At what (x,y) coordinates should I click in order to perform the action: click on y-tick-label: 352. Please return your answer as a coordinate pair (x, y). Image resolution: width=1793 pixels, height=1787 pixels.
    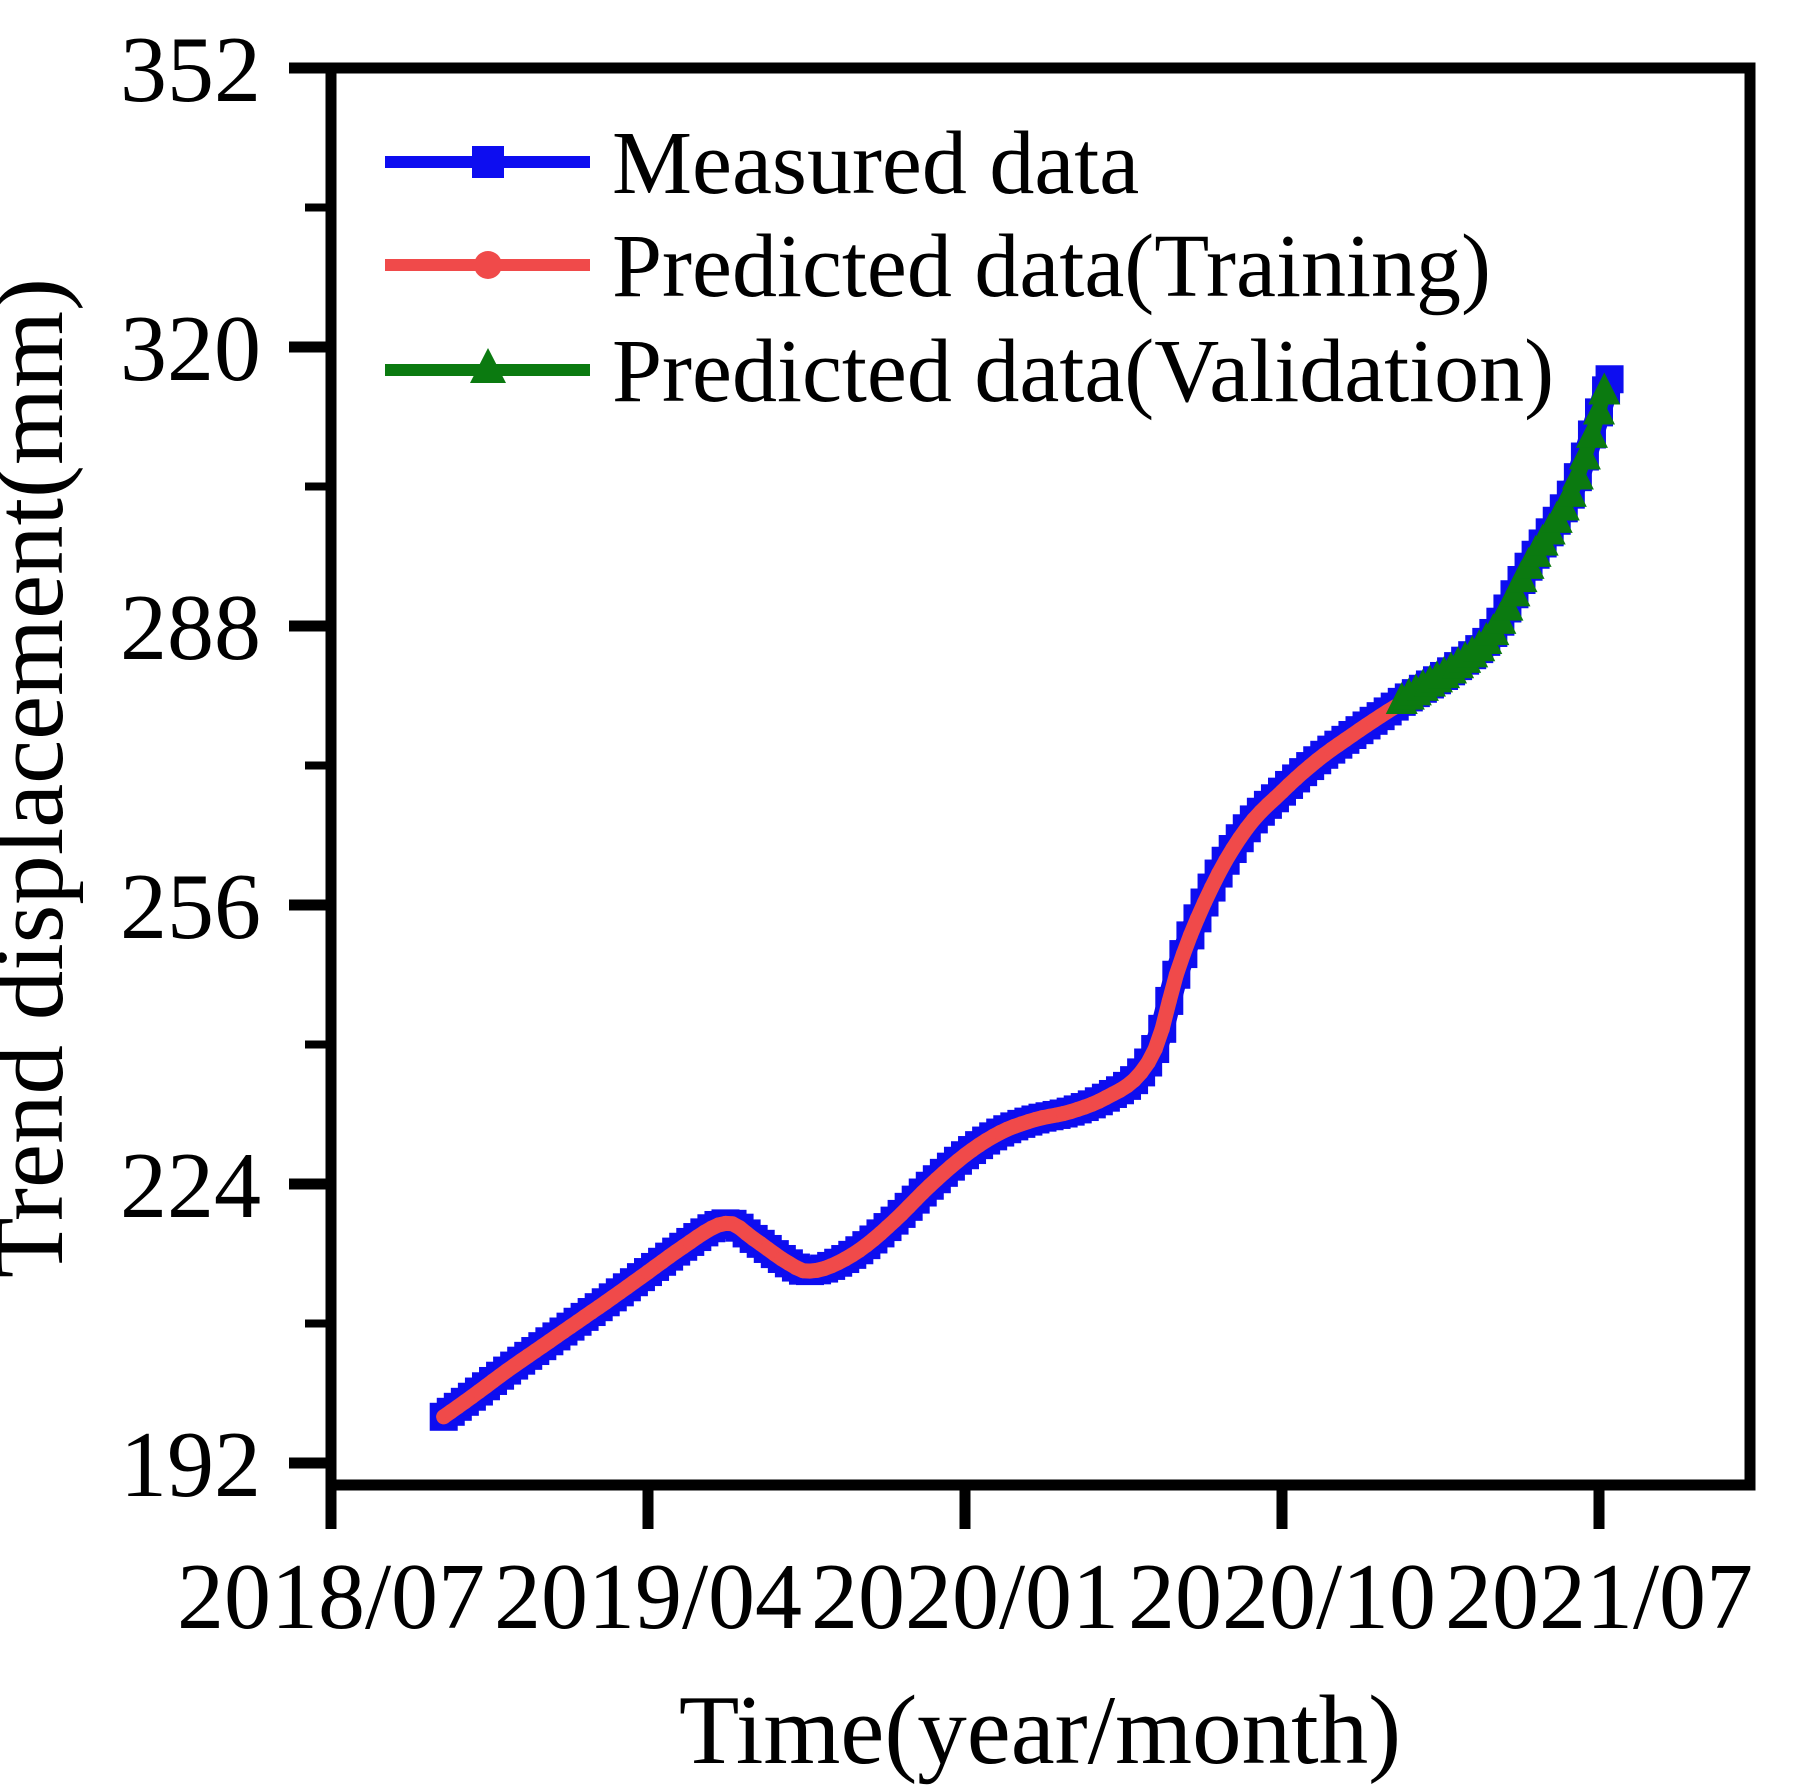
    Looking at the image, I should click on (190, 70).